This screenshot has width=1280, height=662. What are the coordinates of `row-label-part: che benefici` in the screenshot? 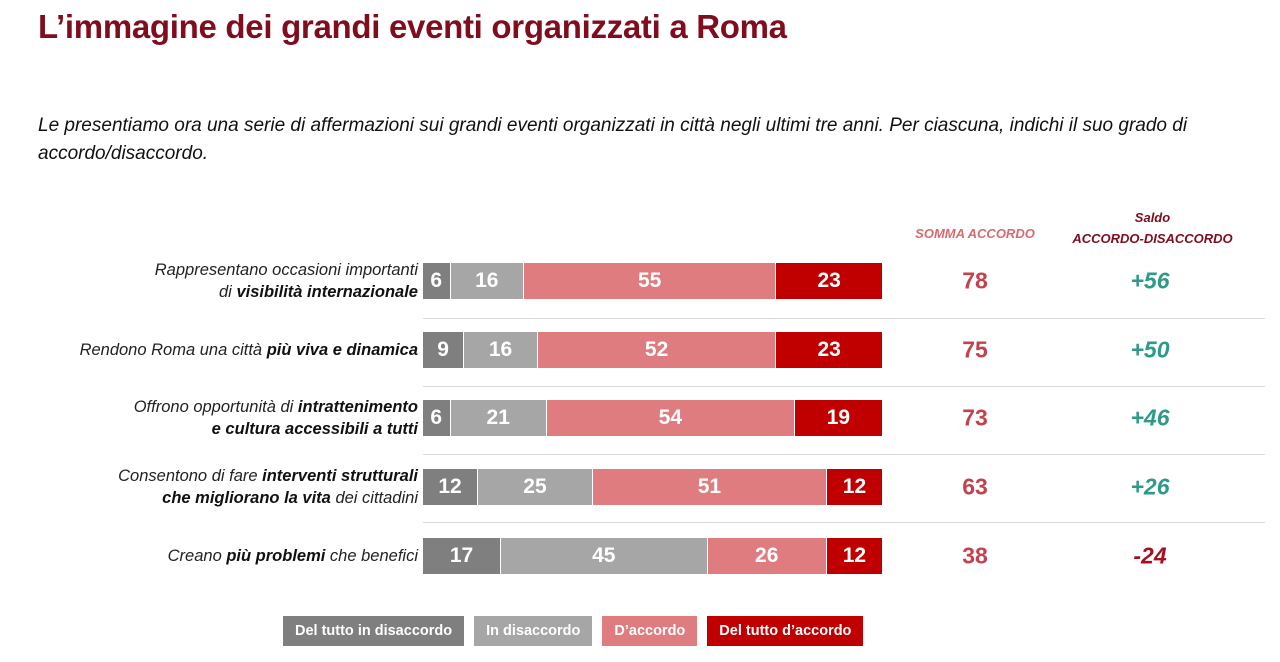 It's located at (371, 556).